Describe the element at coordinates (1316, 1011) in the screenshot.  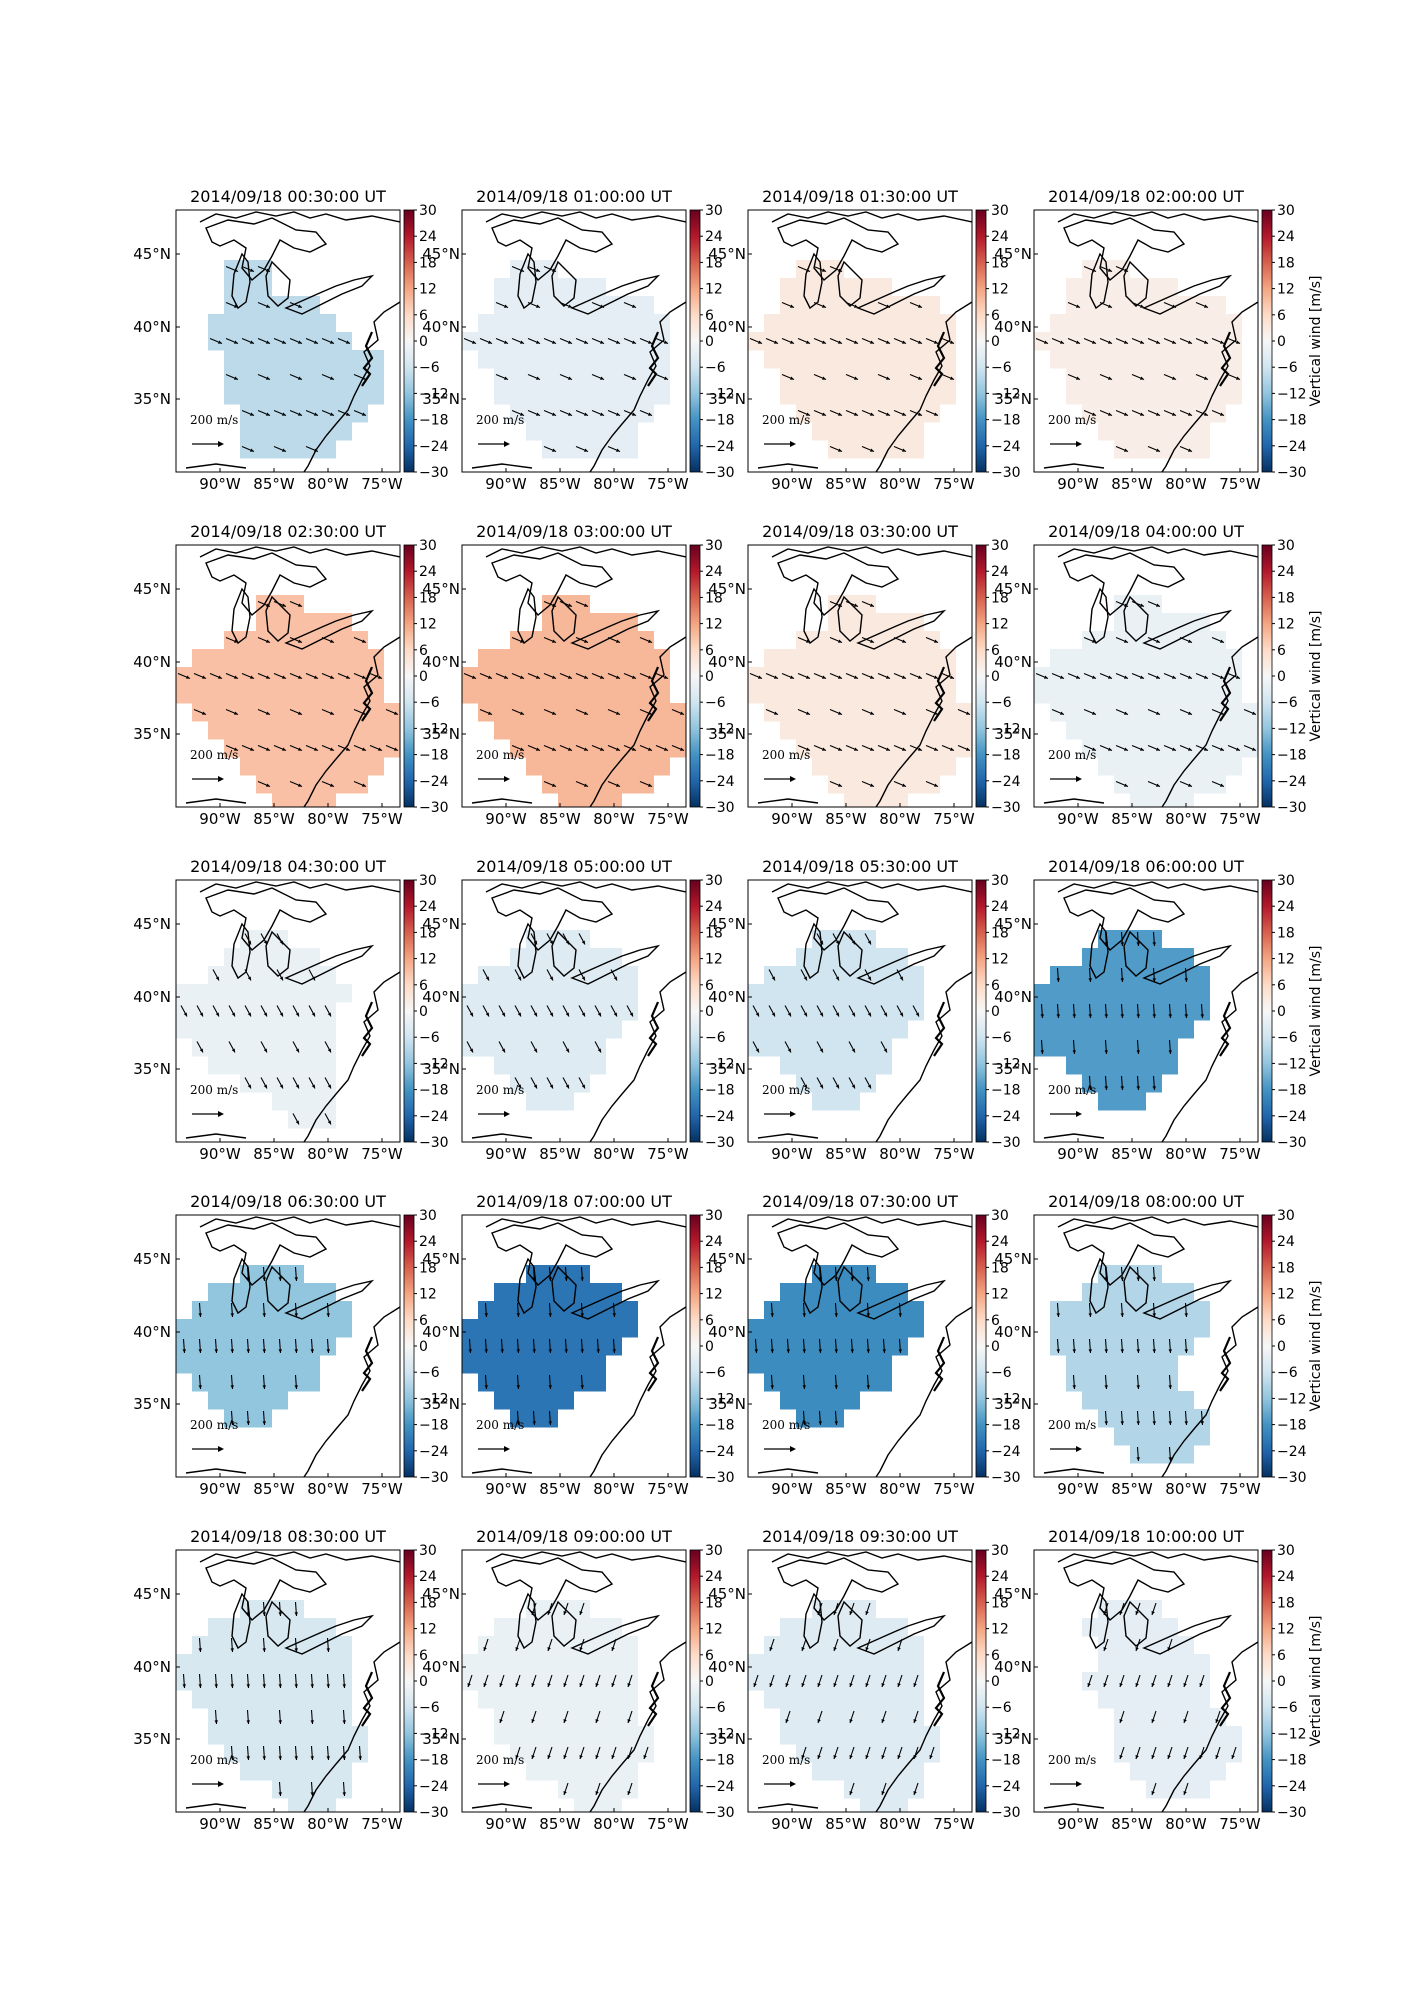
I see `colorbar-label: Vertical wind [m/s]` at that location.